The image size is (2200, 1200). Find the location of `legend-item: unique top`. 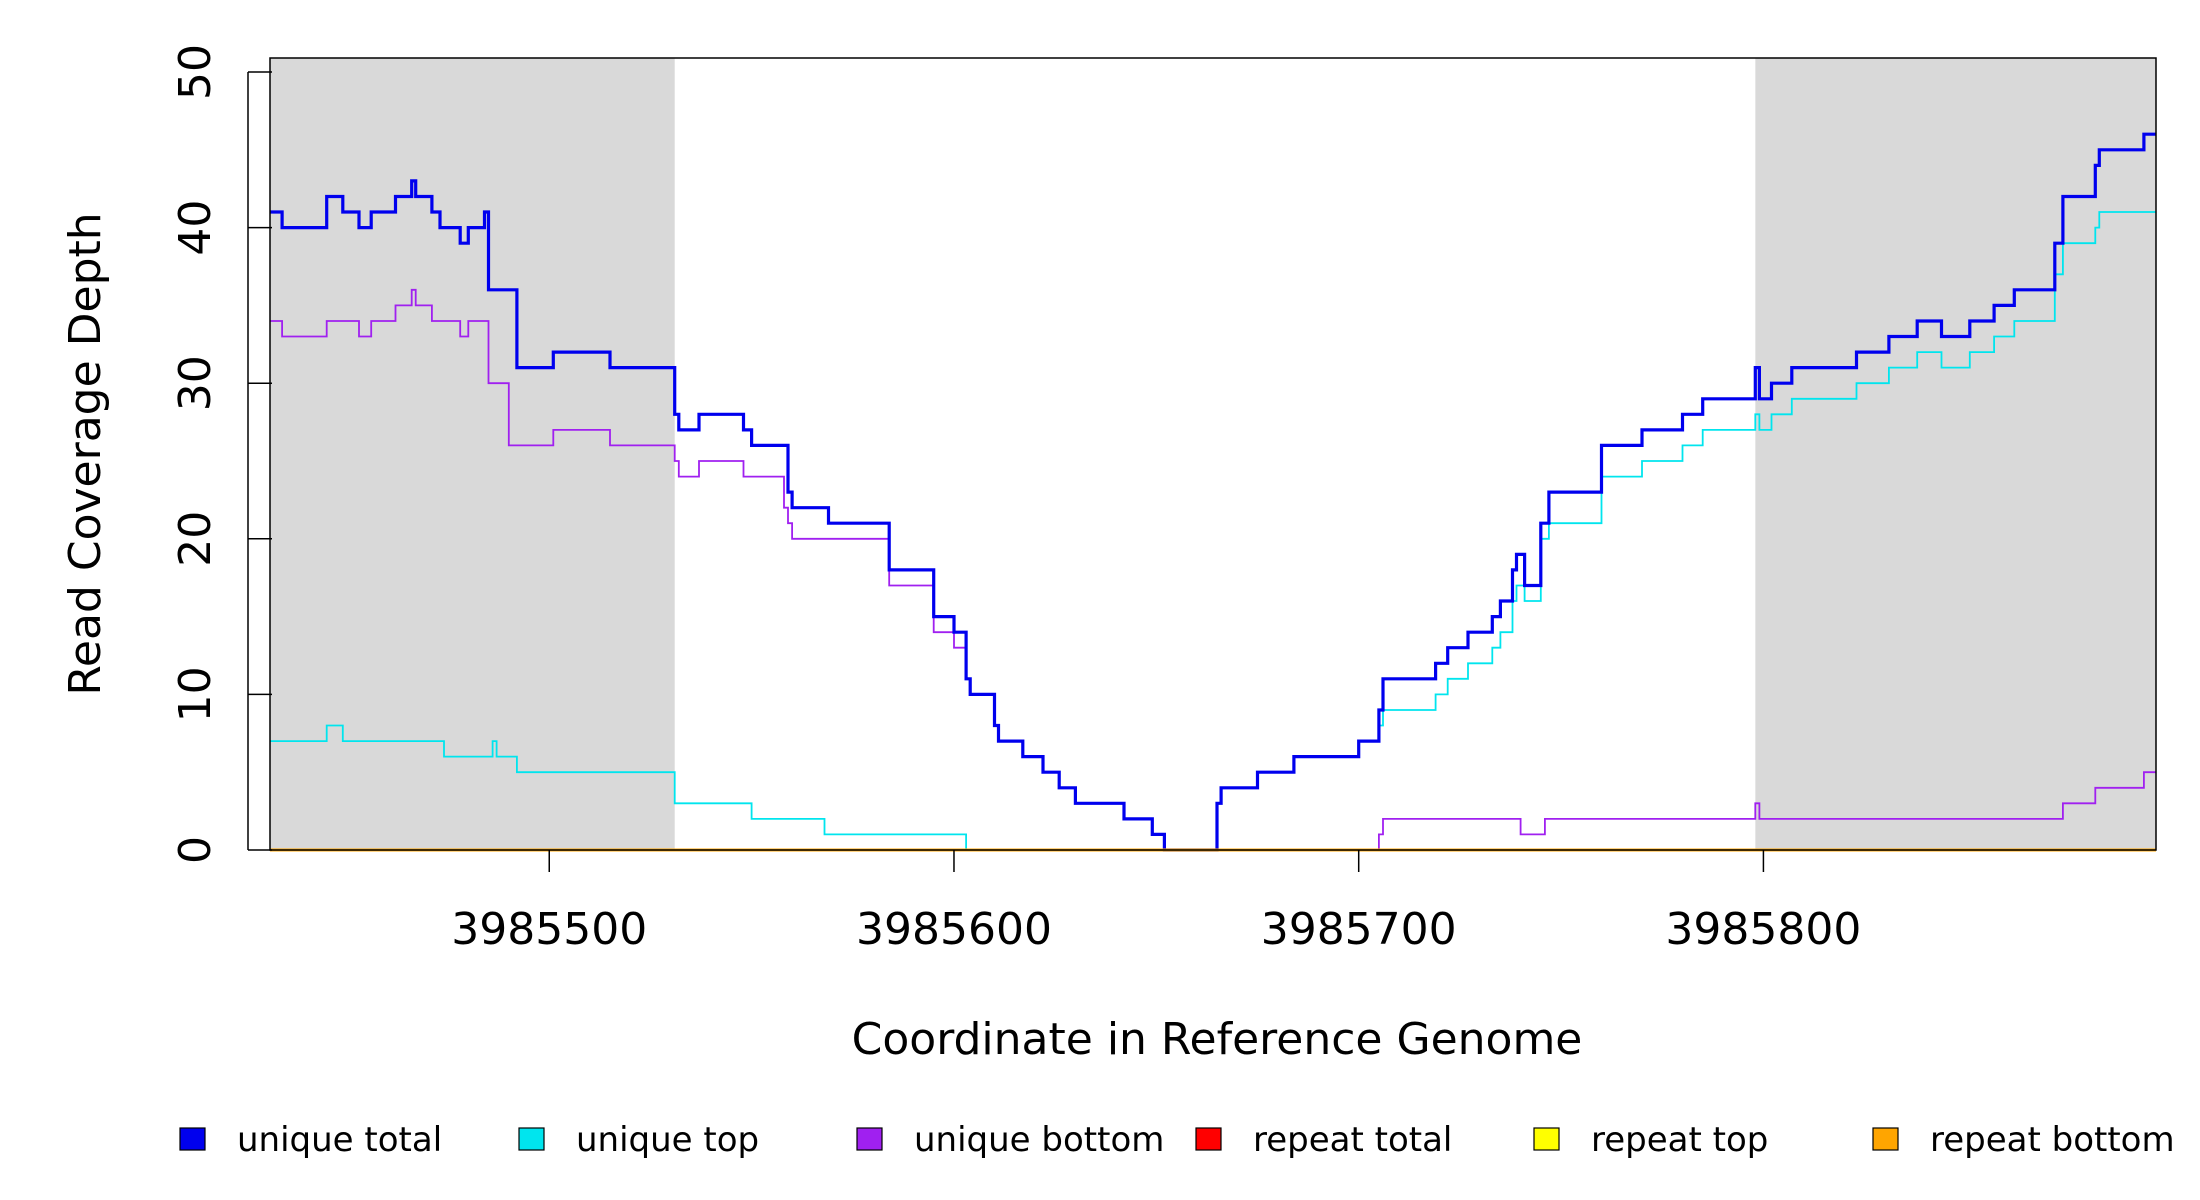

legend-item: unique top is located at coordinates (638, 1140).